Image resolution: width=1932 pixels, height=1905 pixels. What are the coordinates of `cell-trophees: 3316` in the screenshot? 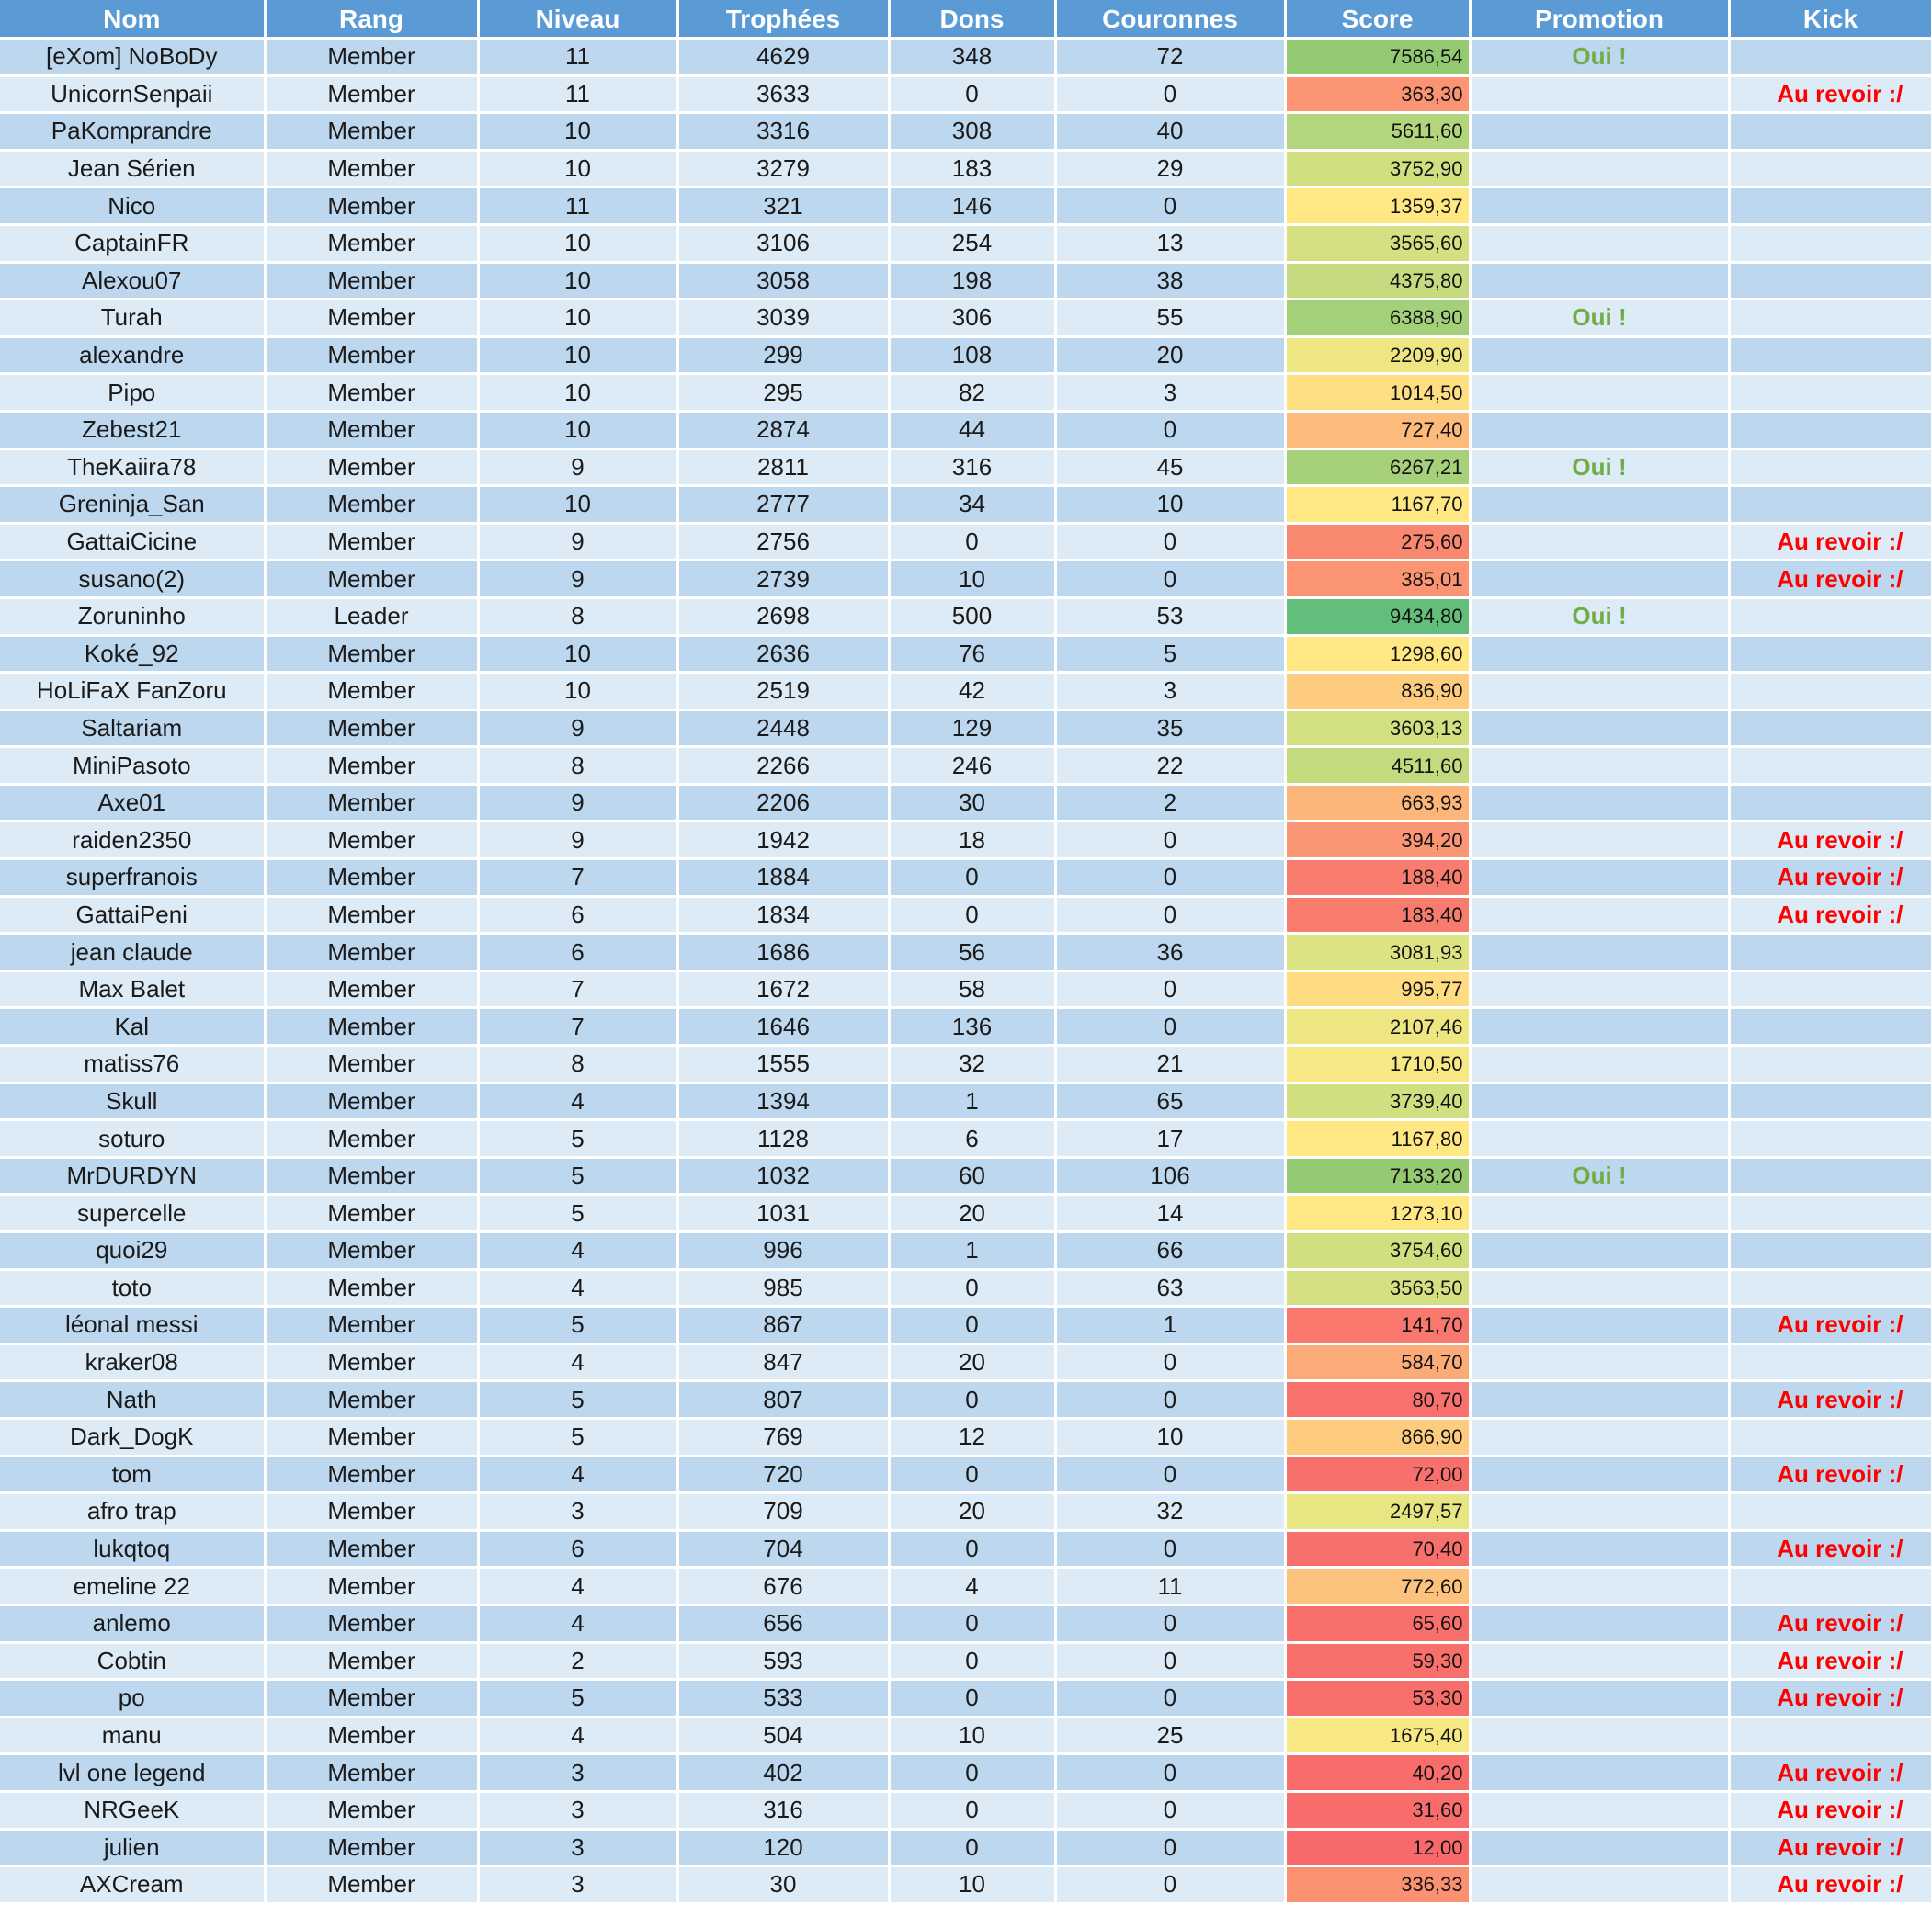 It's located at (784, 132).